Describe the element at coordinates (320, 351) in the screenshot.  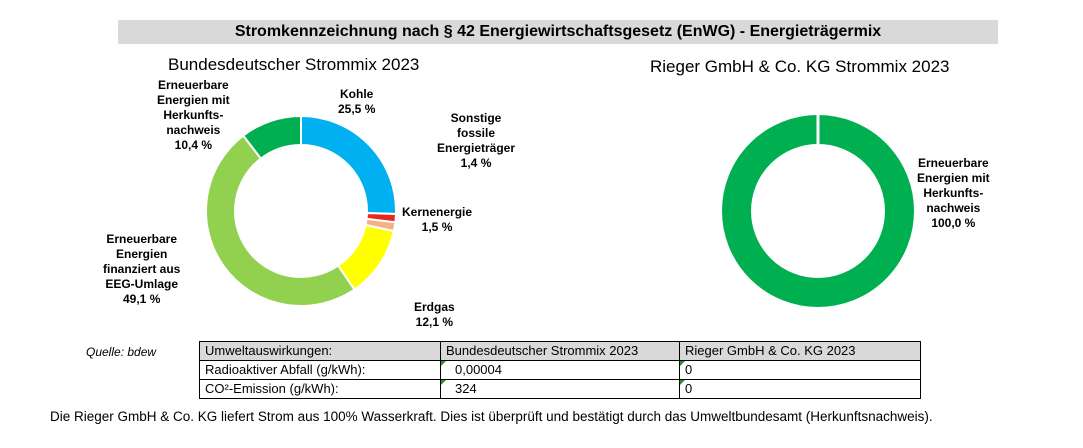
I see `table-header-cell: Umweltauswirkungen:` at that location.